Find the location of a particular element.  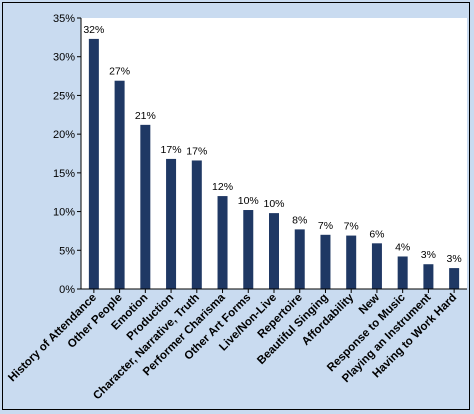

y-tick-label: 20% is located at coordinates (64, 135).